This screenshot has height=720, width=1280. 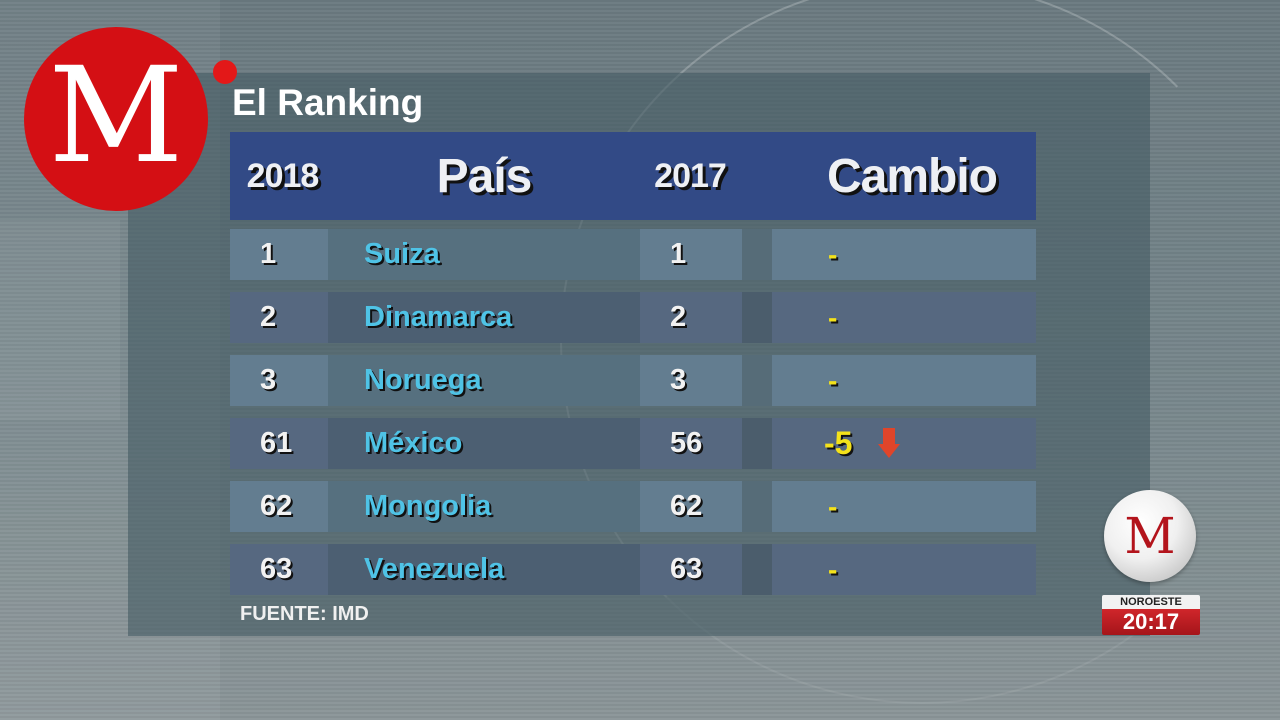 What do you see at coordinates (838, 443) in the screenshot?
I see `change-value: -5` at bounding box center [838, 443].